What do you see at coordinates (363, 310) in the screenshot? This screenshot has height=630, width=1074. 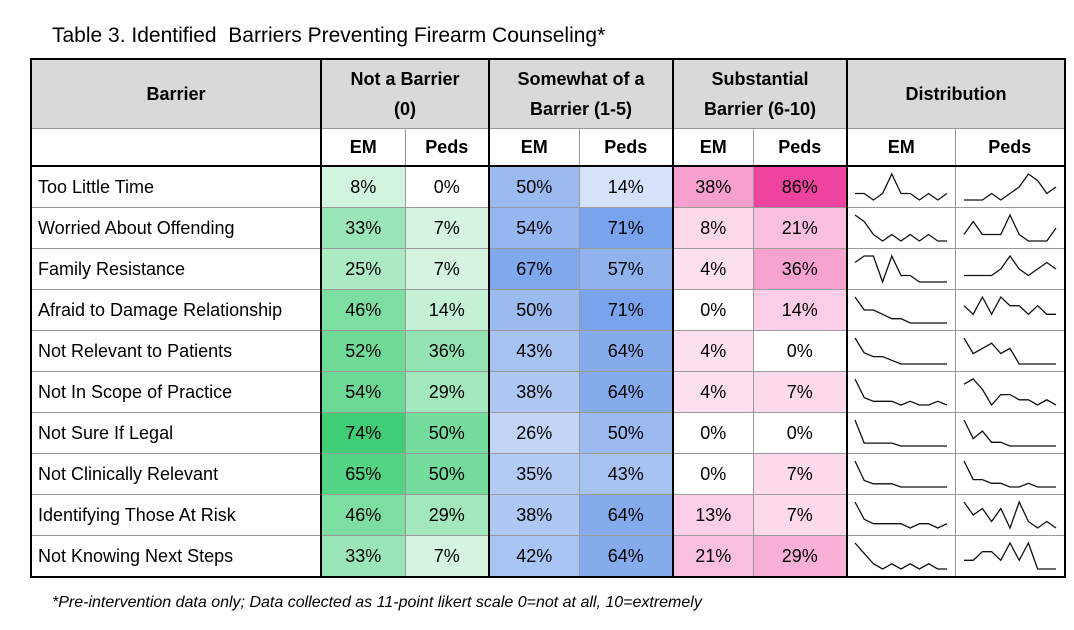 I see `cell-not-a-barrier-em: 46%` at bounding box center [363, 310].